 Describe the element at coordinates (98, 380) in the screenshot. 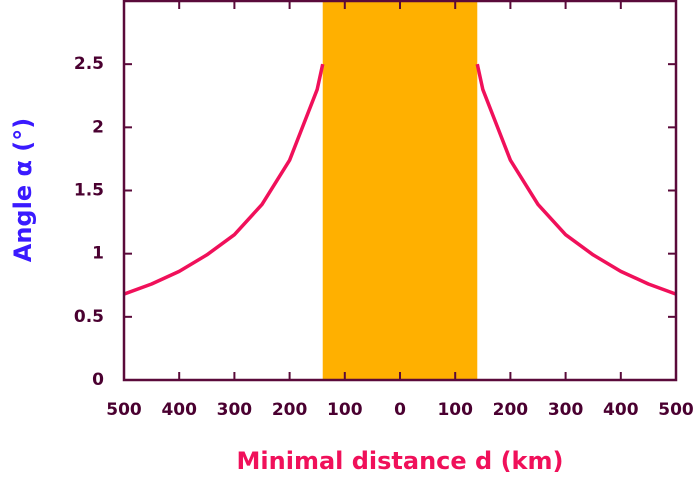

I see `y-tick-label: 0` at that location.